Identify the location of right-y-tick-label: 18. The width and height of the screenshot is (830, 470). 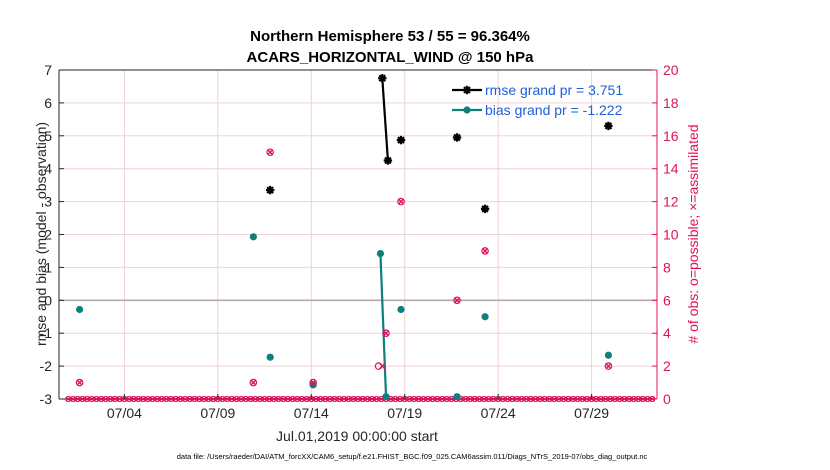
(671, 103).